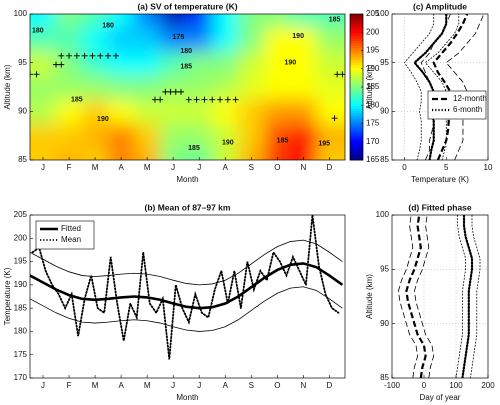  I want to click on y-tick-label: 85, so click(384, 159).